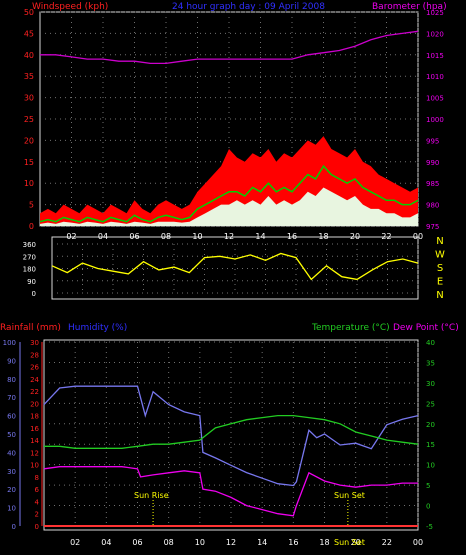 This screenshot has width=466, height=555. Describe the element at coordinates (29, 33) in the screenshot. I see `p1-ytick-left: 45` at that location.